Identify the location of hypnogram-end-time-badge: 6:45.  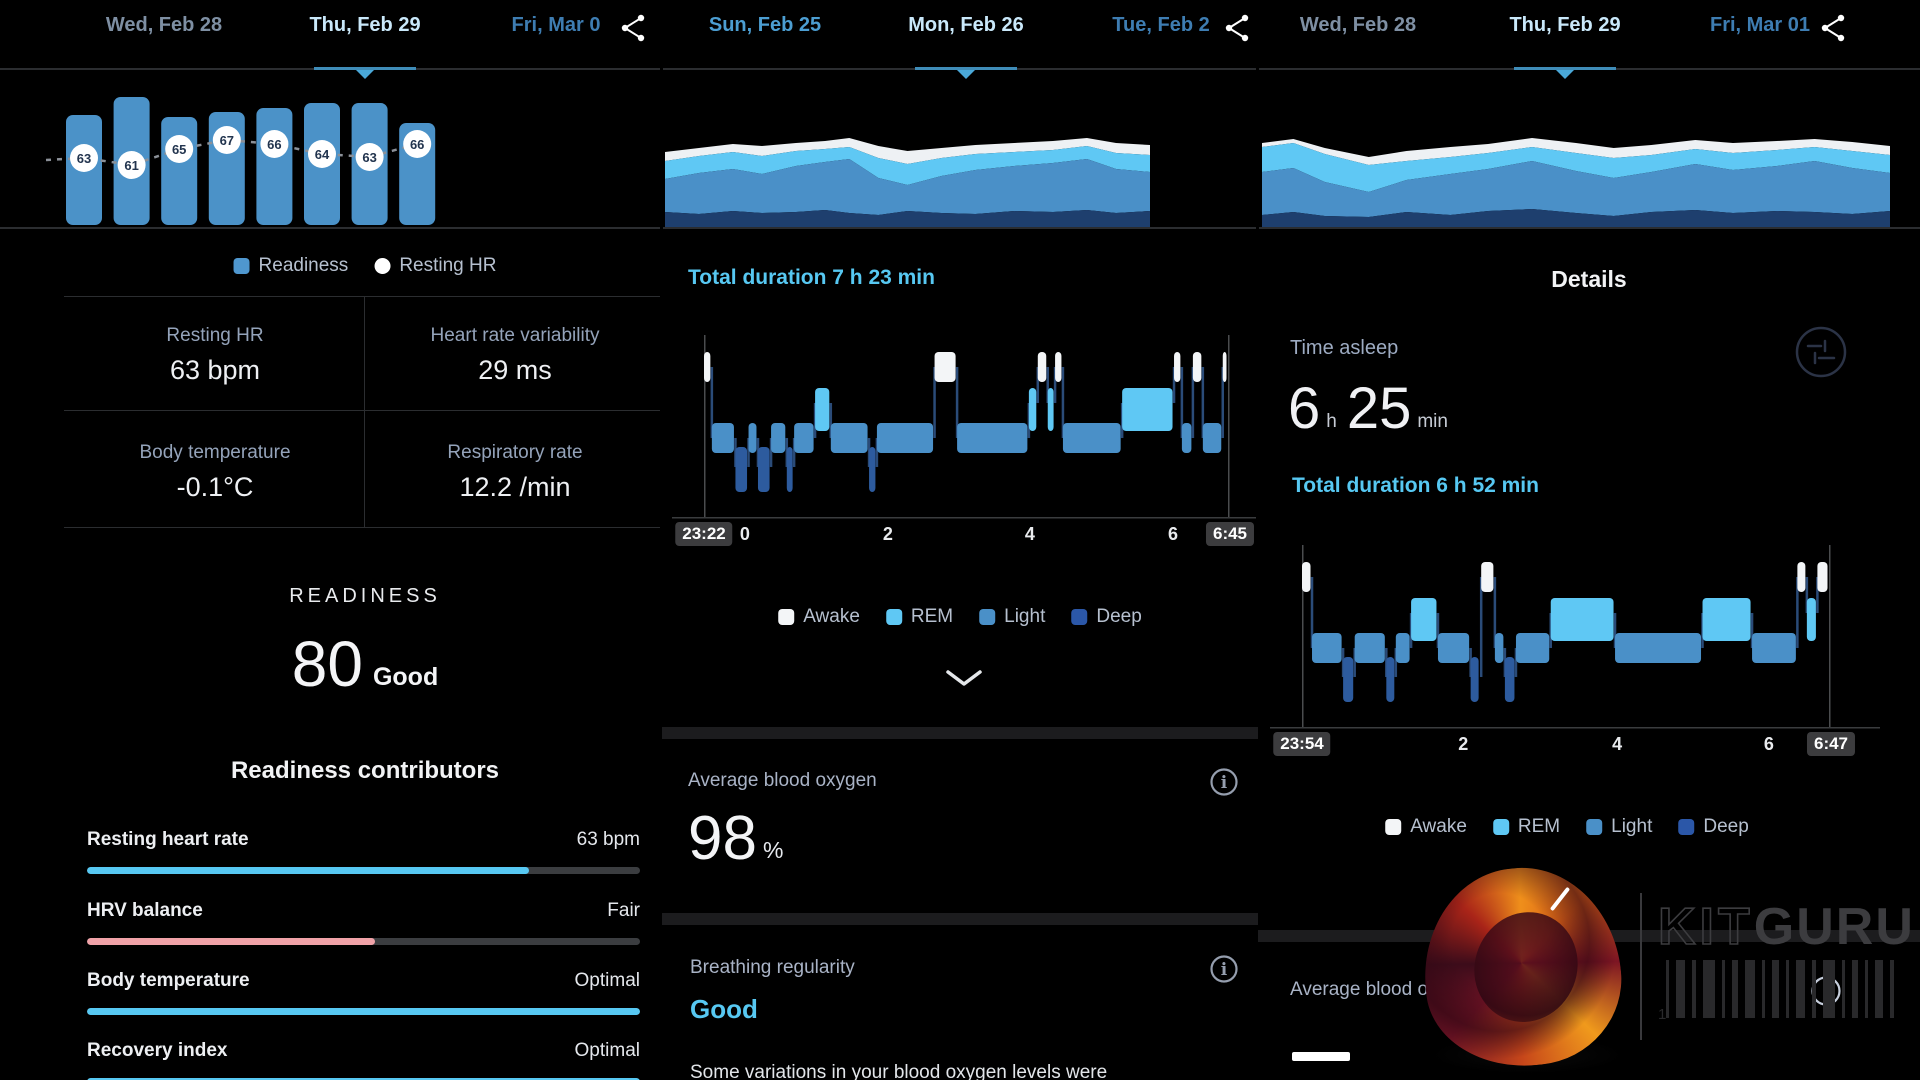
(1230, 534).